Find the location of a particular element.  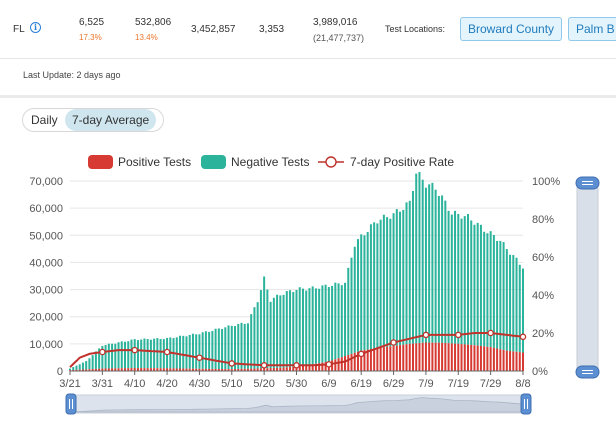

horizontal-zoom-handle-left is located at coordinates (71, 404).